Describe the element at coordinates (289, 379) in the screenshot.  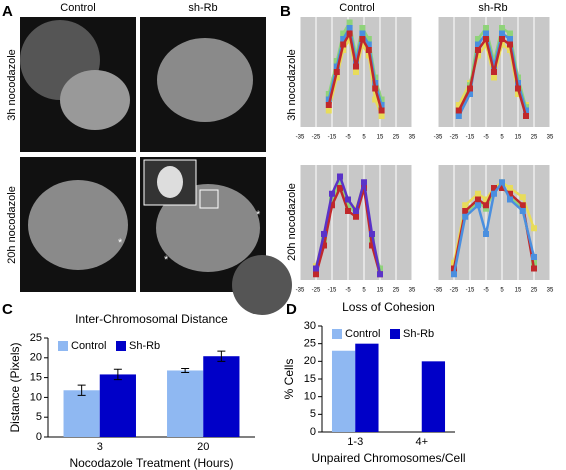
I see `y-axis-label: % Cells` at that location.